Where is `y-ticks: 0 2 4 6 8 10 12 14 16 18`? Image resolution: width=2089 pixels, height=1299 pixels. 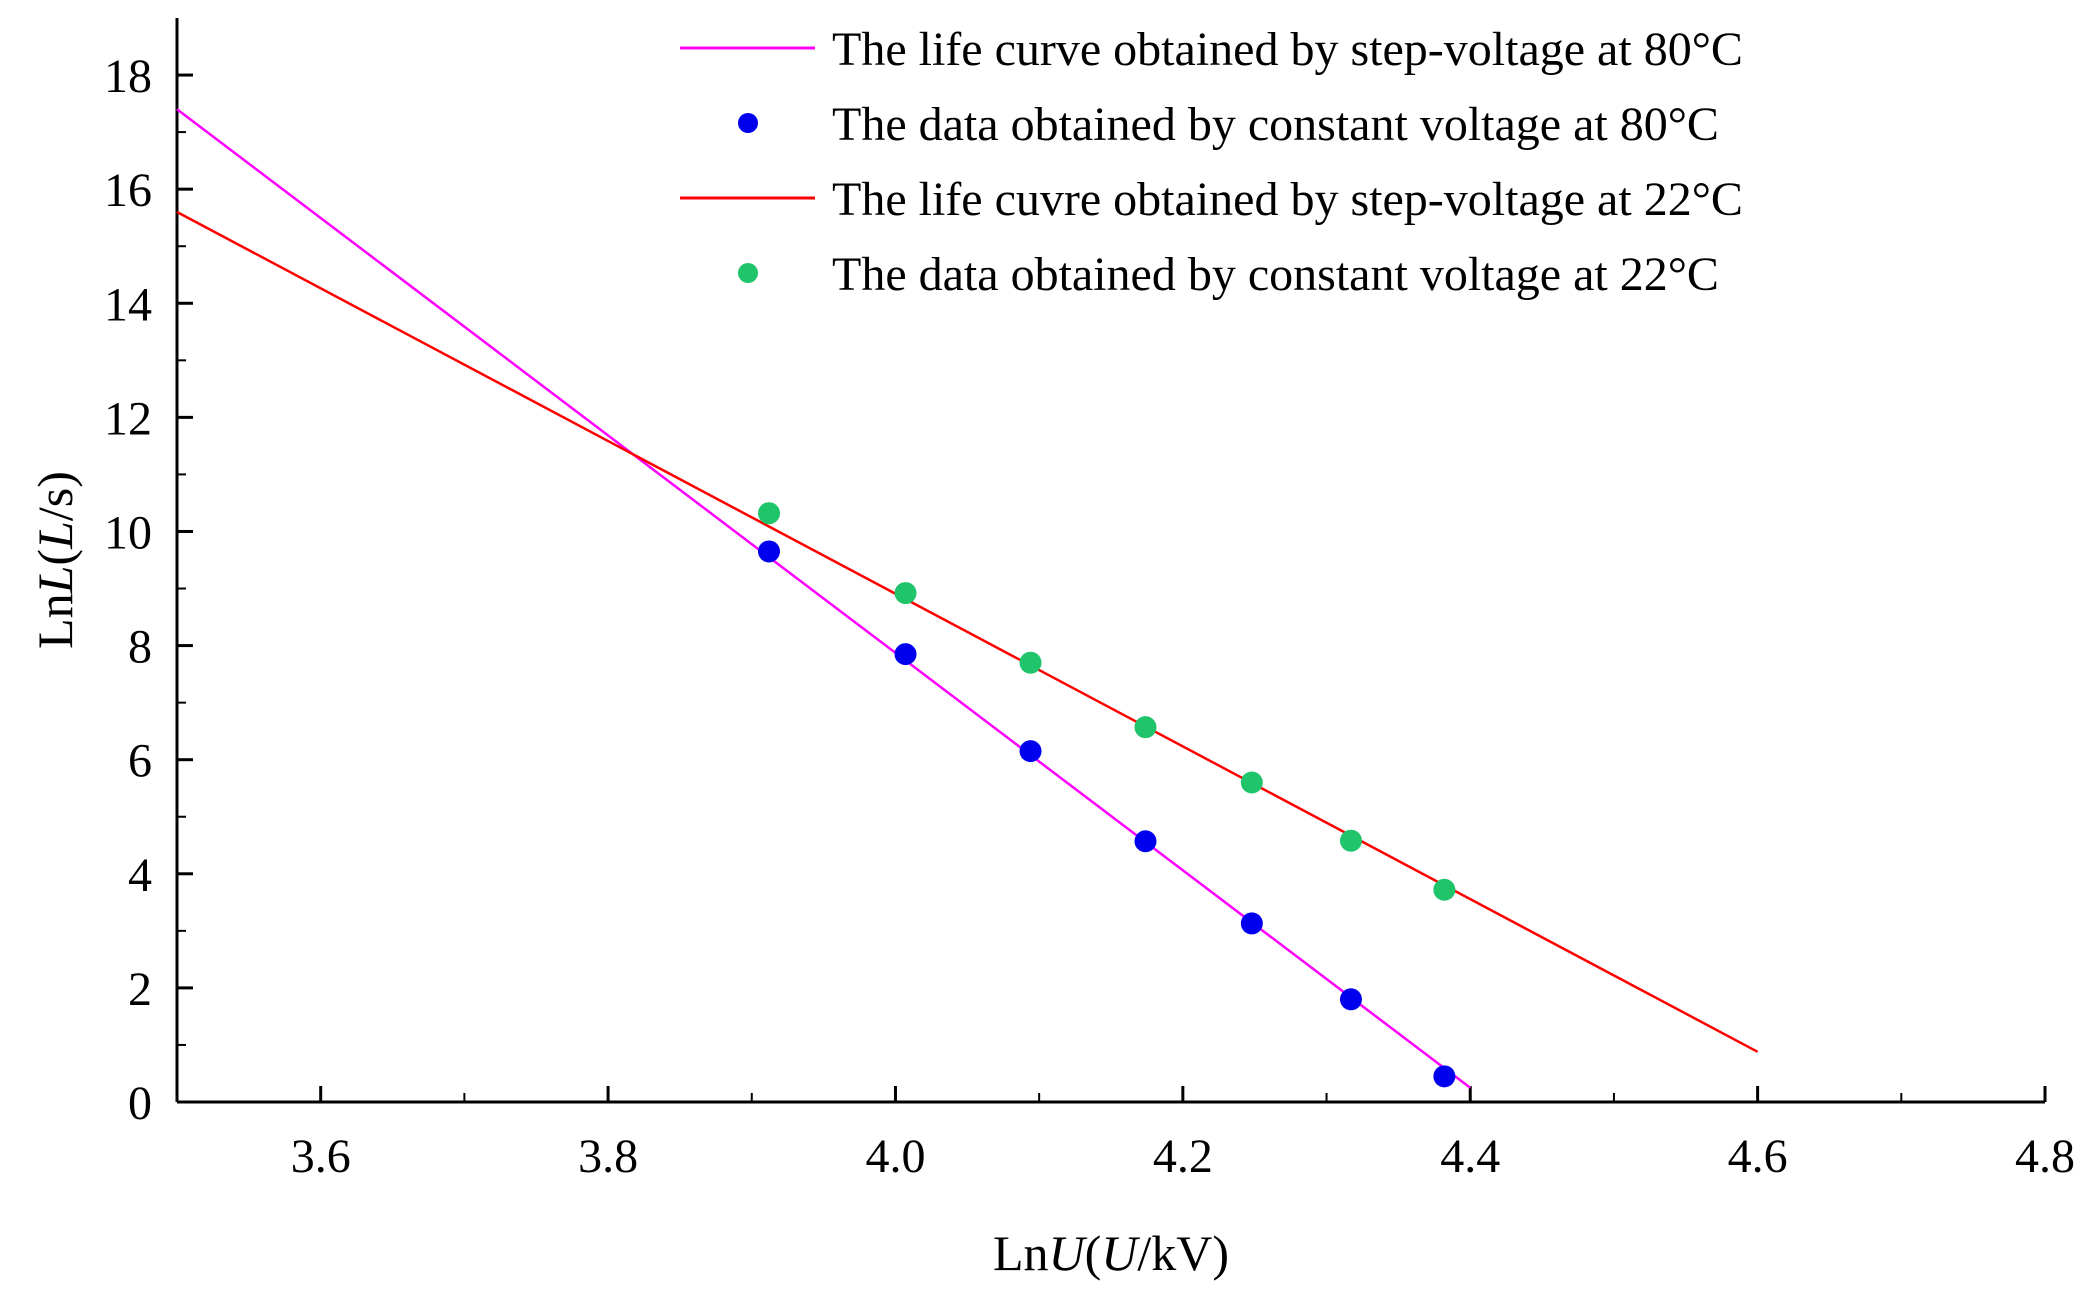
y-ticks: 0 2 4 6 8 10 12 14 16 18 is located at coordinates (148, 590).